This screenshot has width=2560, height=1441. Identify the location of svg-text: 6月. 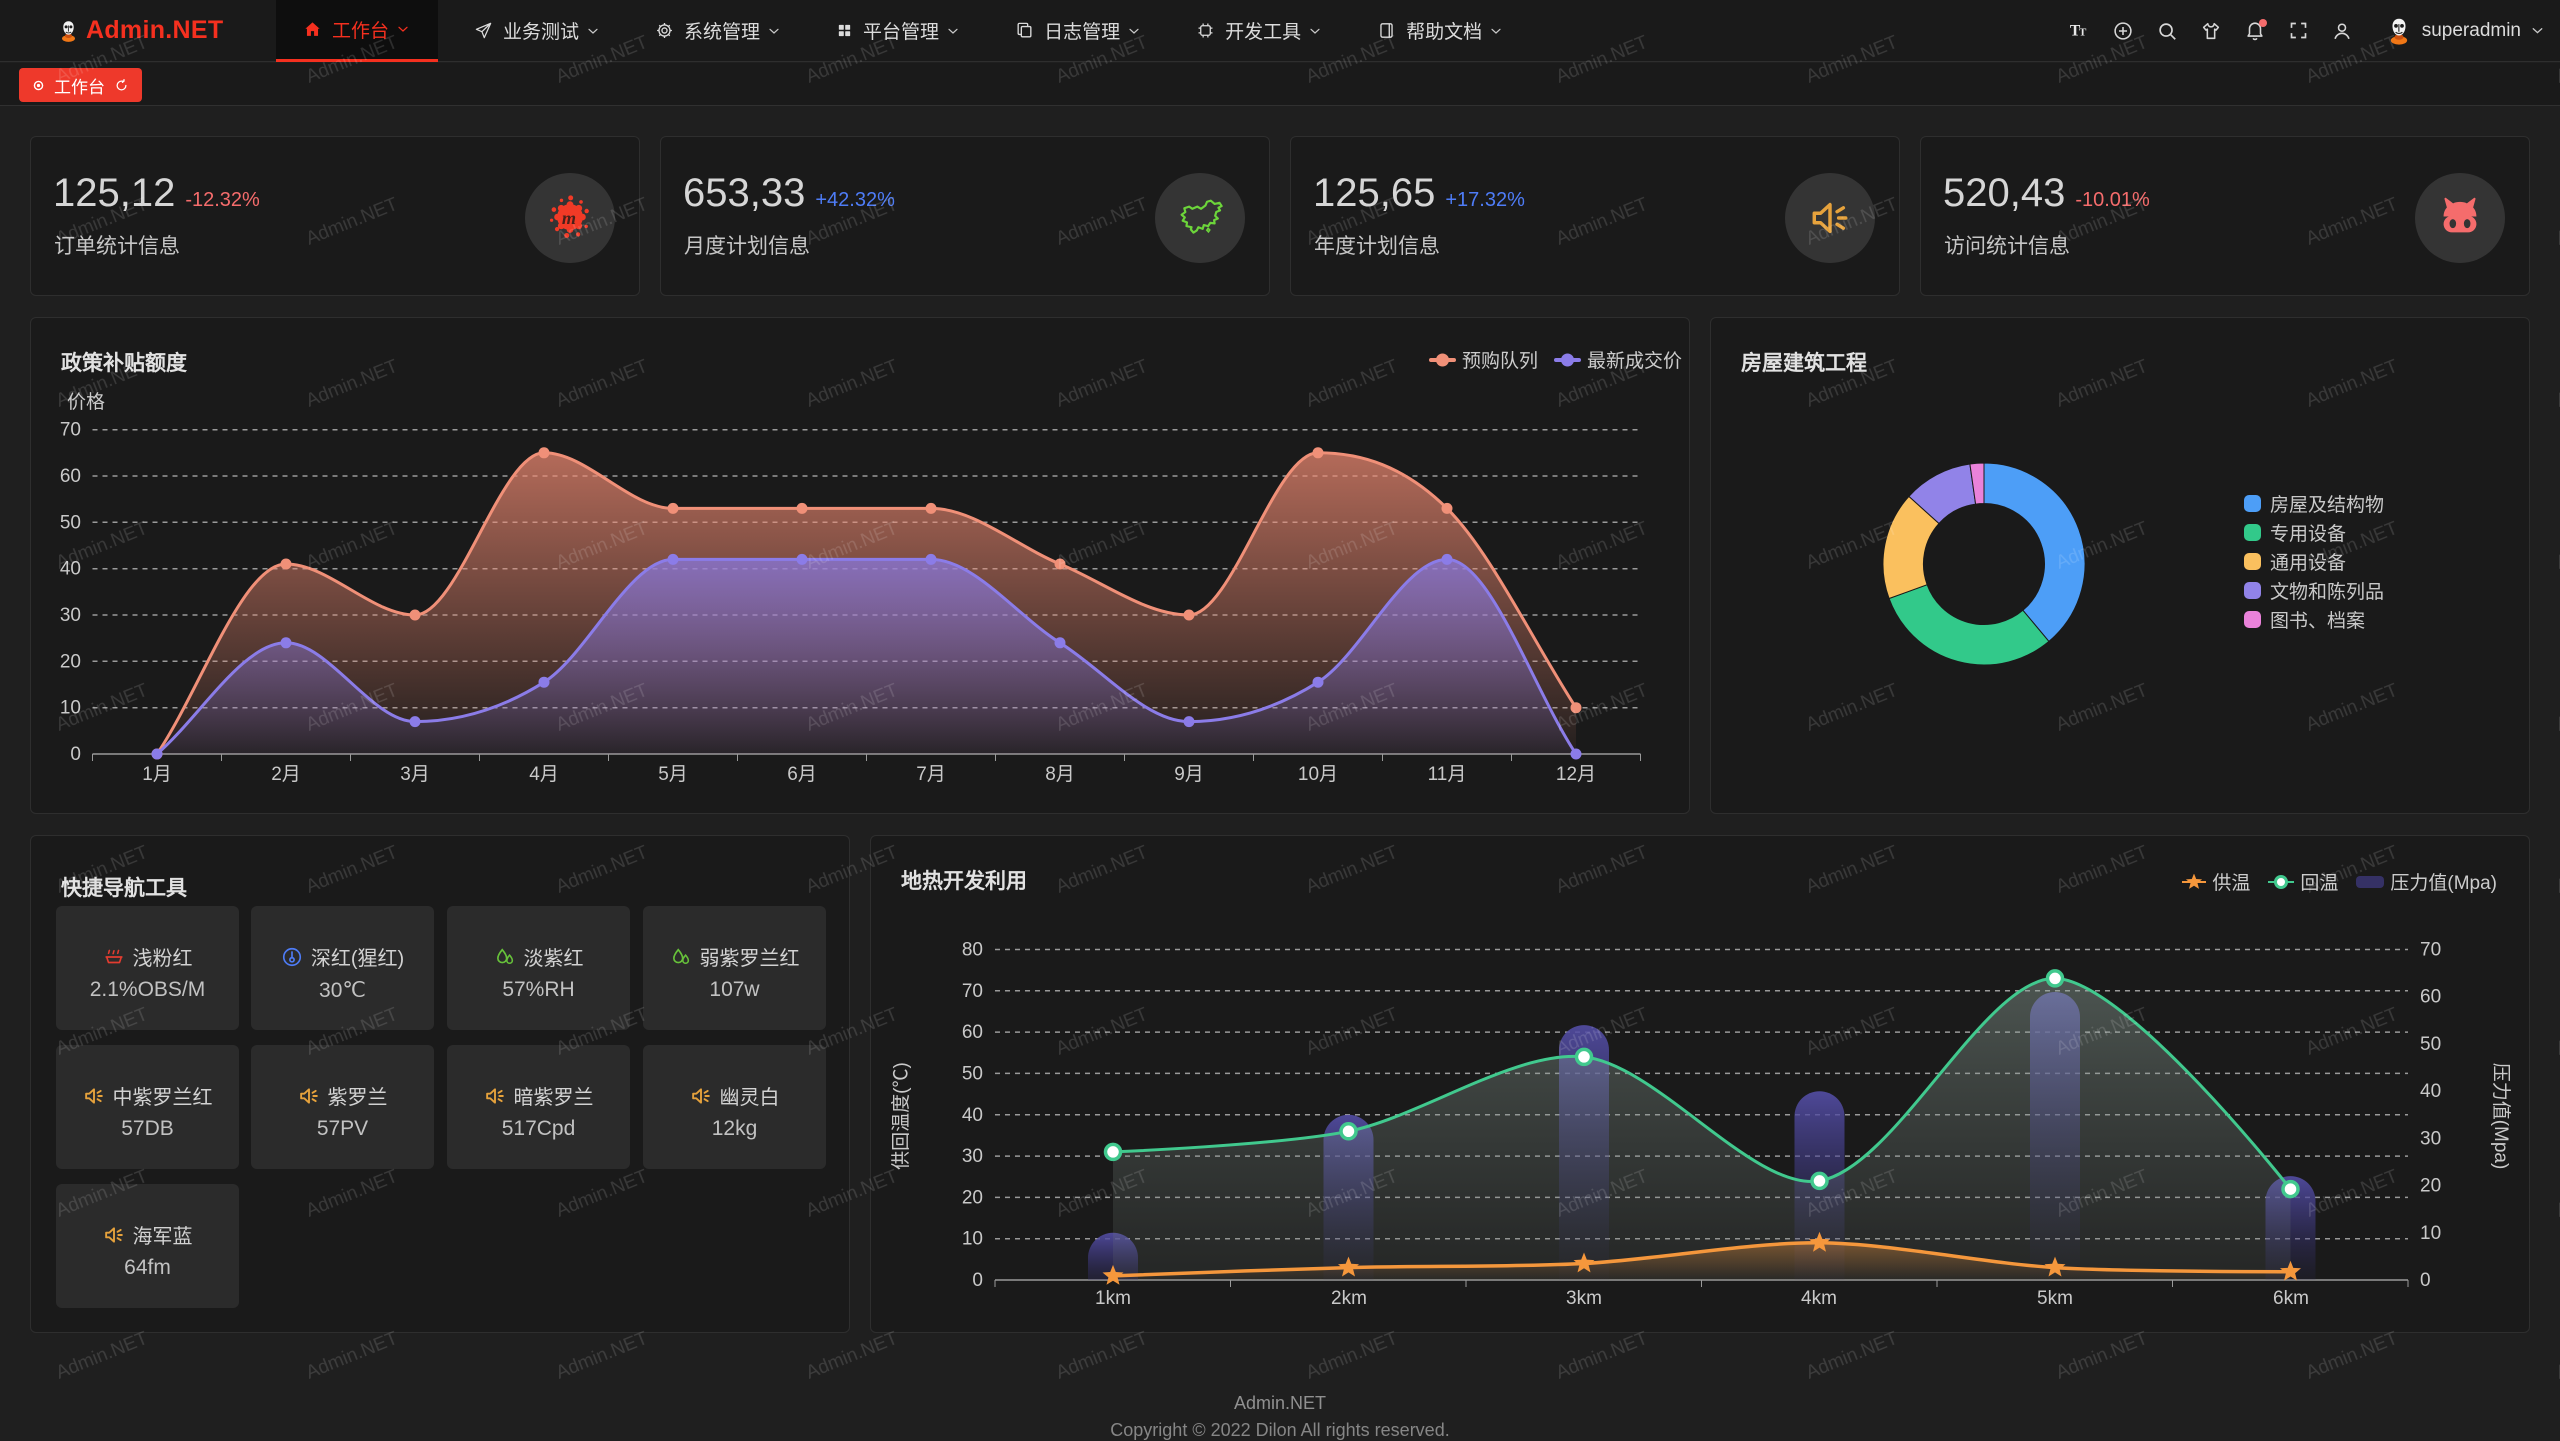
(802, 774).